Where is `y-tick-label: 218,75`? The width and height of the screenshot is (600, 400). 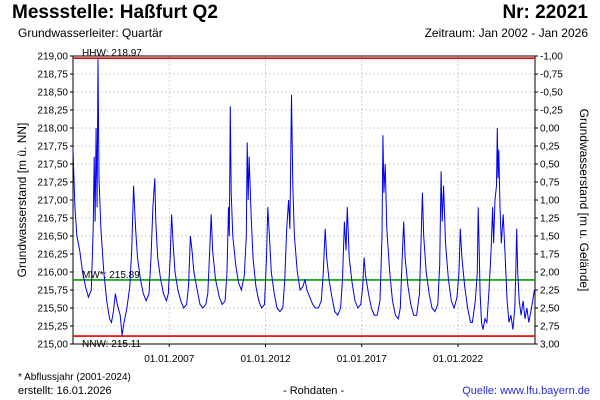
y-tick-label: 218,75 is located at coordinates (52, 75).